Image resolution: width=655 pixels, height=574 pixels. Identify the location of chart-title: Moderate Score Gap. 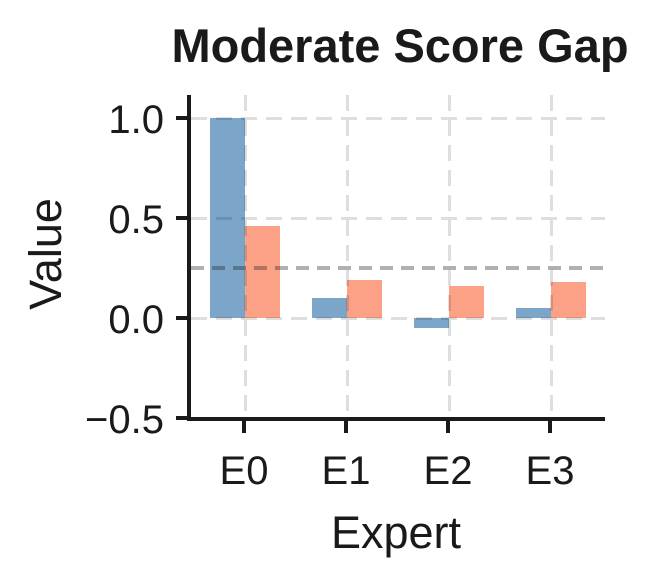
(400, 45).